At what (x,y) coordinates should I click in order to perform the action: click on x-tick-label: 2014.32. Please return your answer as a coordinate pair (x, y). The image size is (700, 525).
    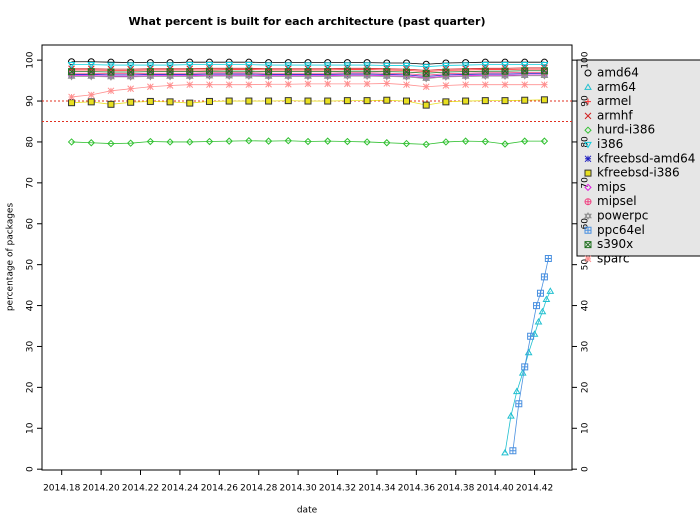
    Looking at the image, I should click on (337, 489).